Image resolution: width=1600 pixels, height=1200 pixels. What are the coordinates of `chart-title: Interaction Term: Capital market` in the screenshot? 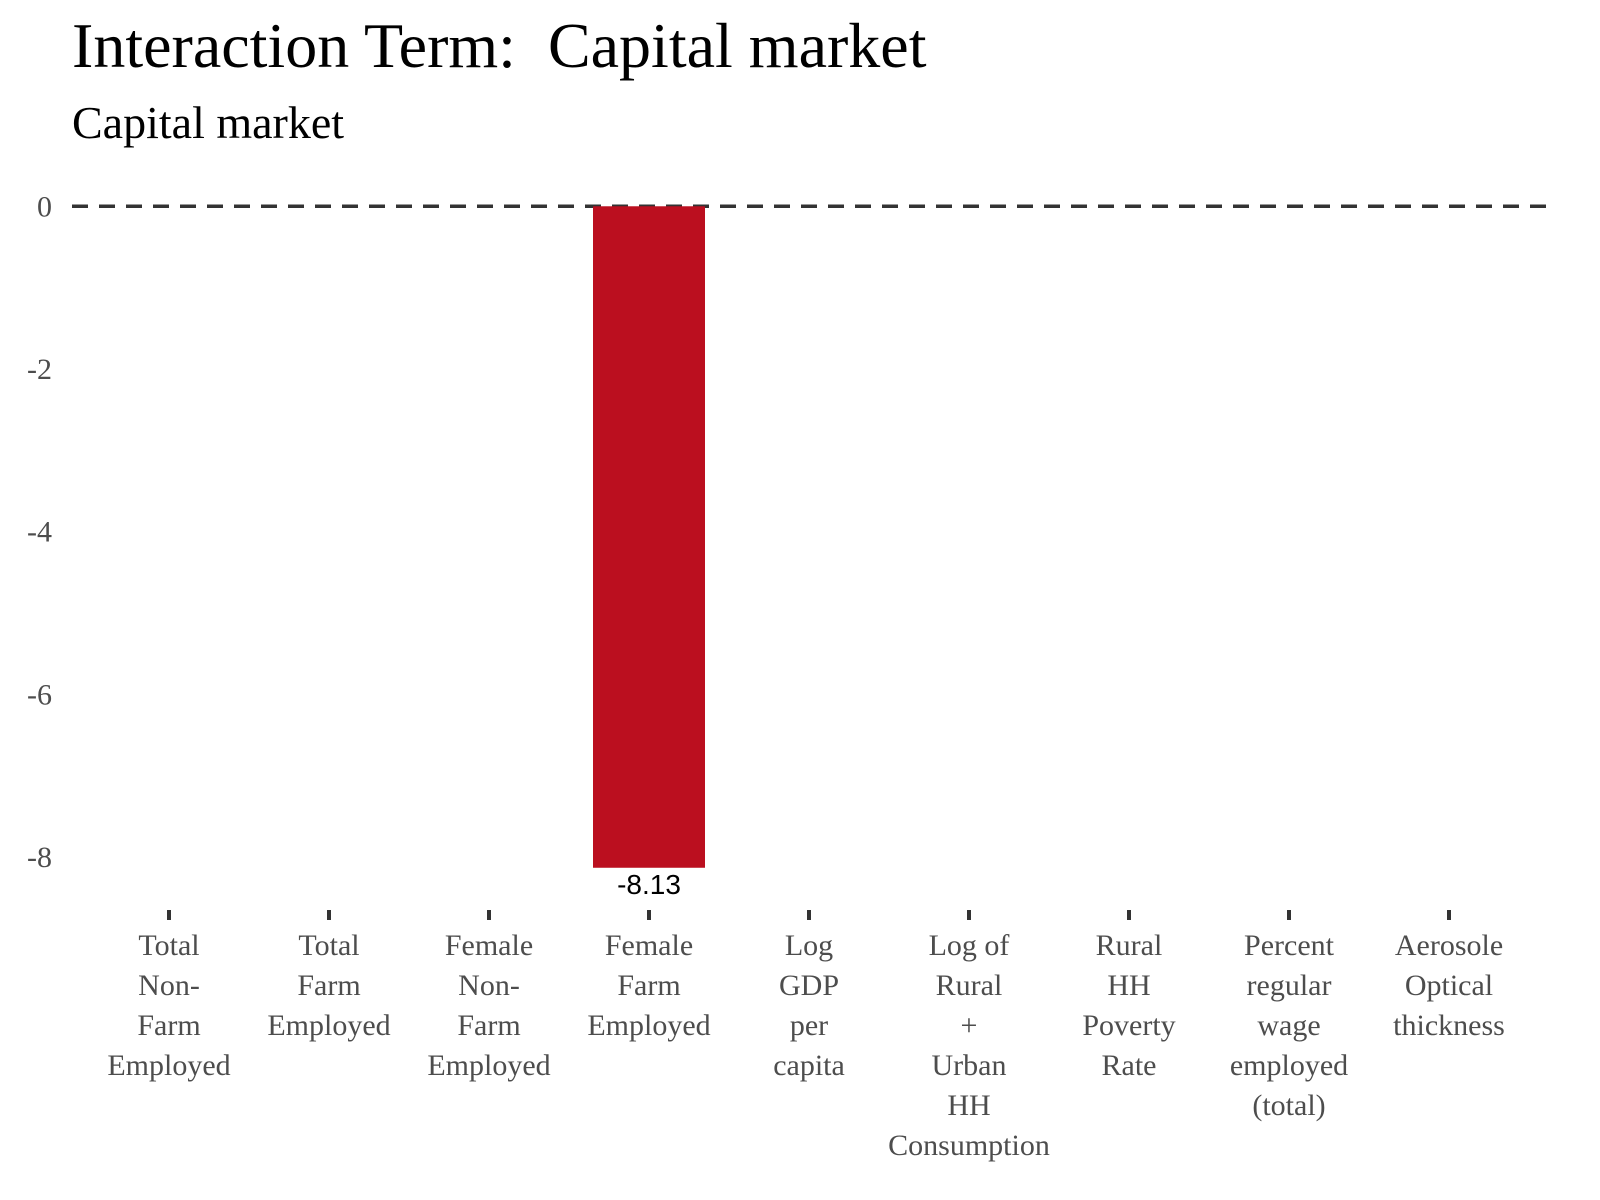 It's located at (499, 45).